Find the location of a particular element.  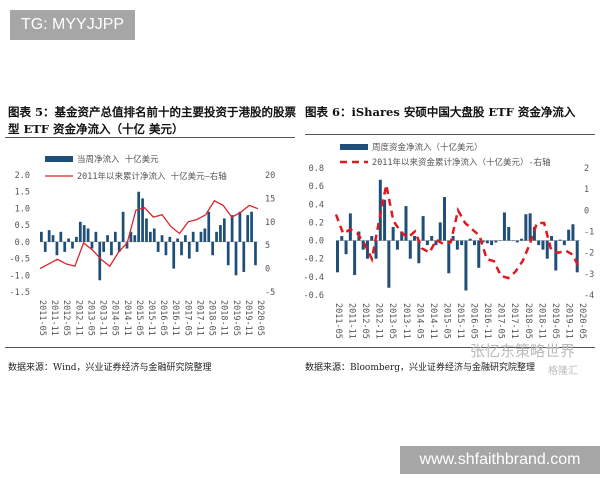

y-left-tick-label: 1.0 is located at coordinates (22, 209).